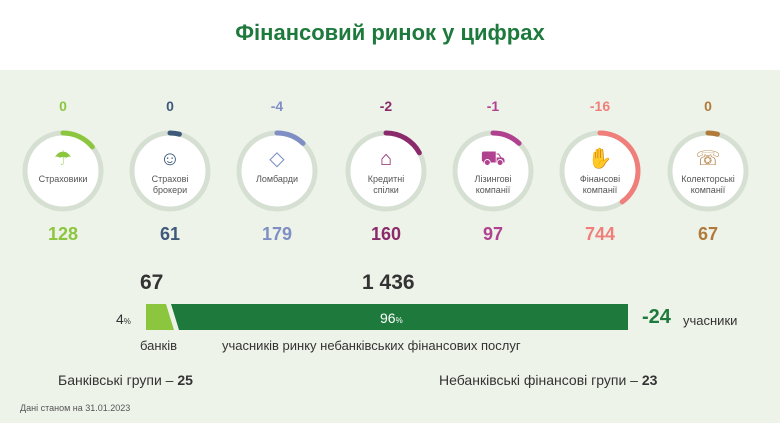 This screenshot has width=780, height=423. What do you see at coordinates (116, 380) in the screenshot?
I see `bank-groups-label: Банківські групи –` at bounding box center [116, 380].